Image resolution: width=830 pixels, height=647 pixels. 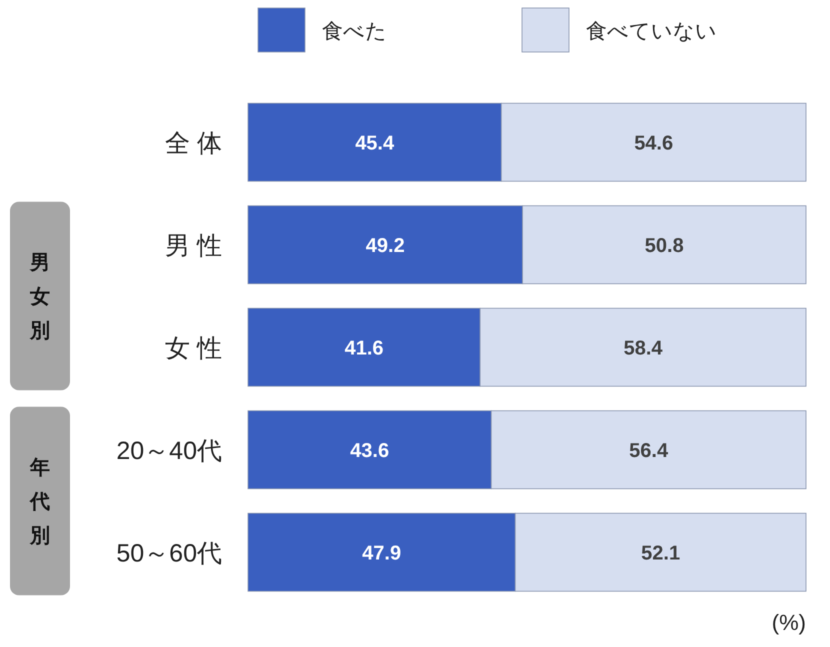 I want to click on data-label: 43.6, so click(x=370, y=451).